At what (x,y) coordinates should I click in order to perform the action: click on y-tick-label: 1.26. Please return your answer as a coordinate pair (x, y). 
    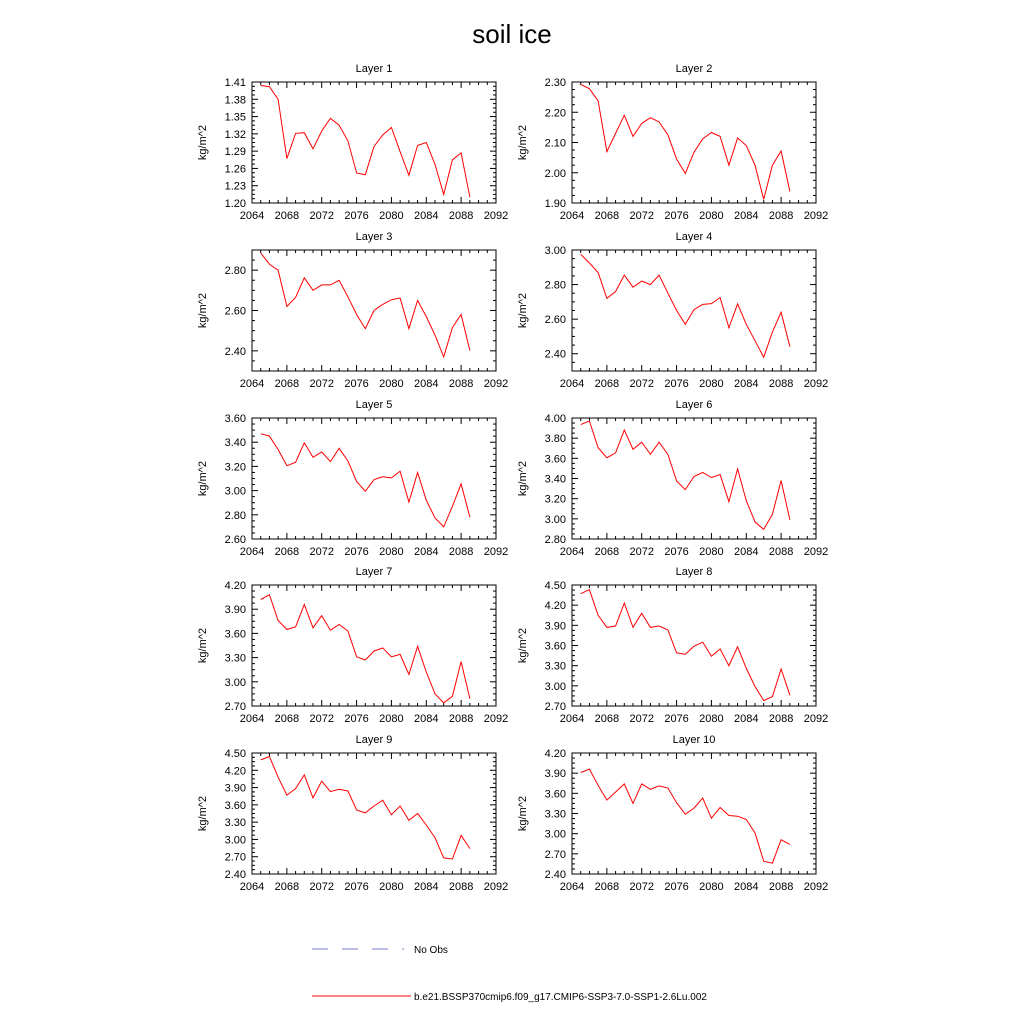
    Looking at the image, I should click on (235, 169).